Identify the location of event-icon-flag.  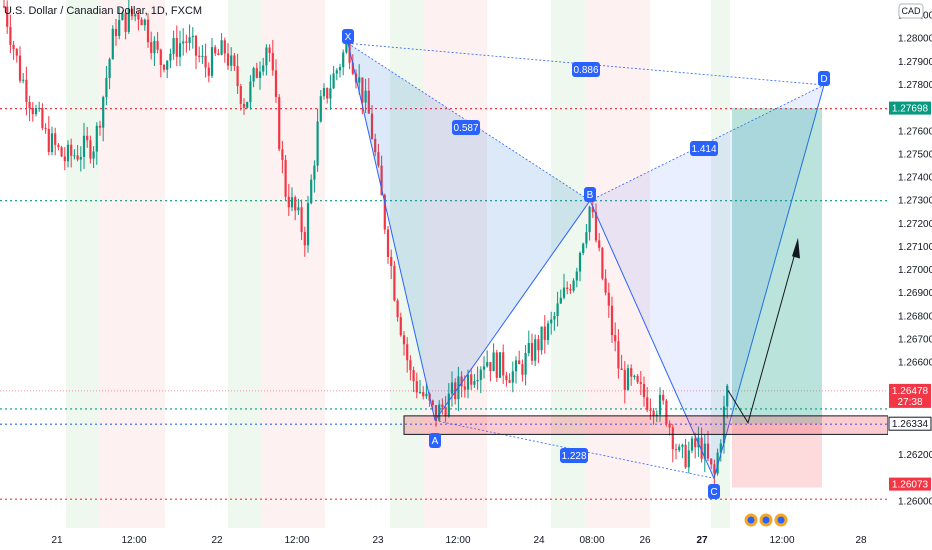
(781, 520).